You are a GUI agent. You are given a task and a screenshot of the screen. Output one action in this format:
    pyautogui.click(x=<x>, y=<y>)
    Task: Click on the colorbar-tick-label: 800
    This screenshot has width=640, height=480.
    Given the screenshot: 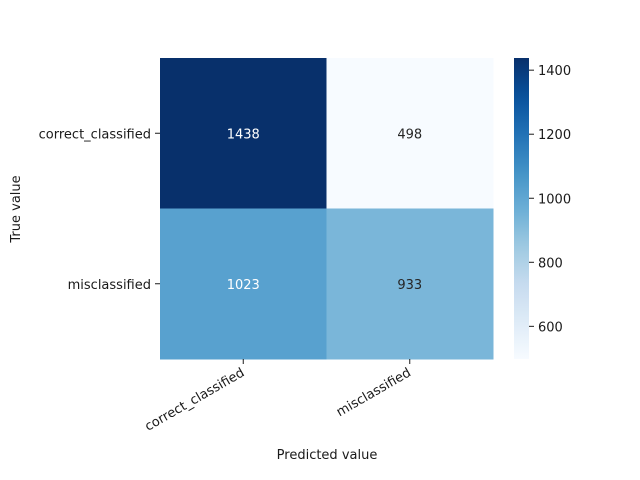 What is the action you would take?
    pyautogui.click(x=550, y=263)
    